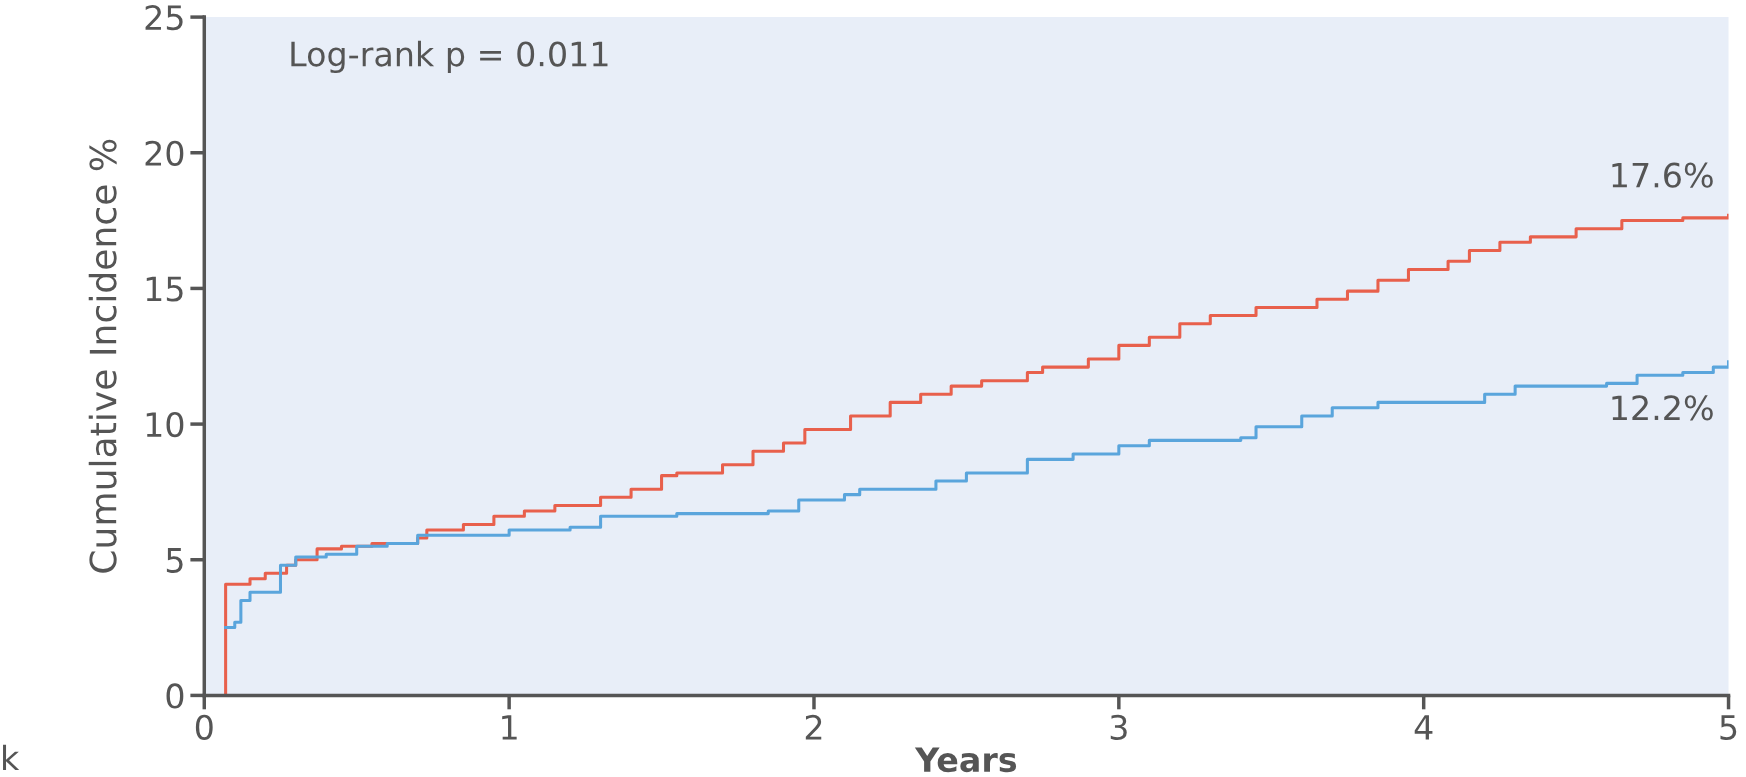 This screenshot has width=1746, height=777. What do you see at coordinates (174, 560) in the screenshot?
I see `y-tick-label: 5` at bounding box center [174, 560].